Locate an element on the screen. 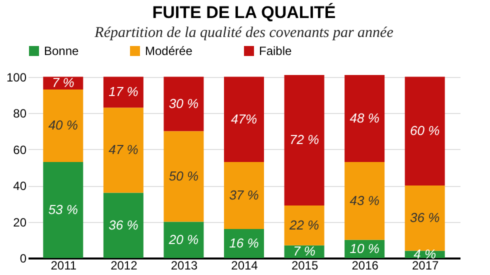 The image size is (490, 275). data-label: 60 % is located at coordinates (425, 130).